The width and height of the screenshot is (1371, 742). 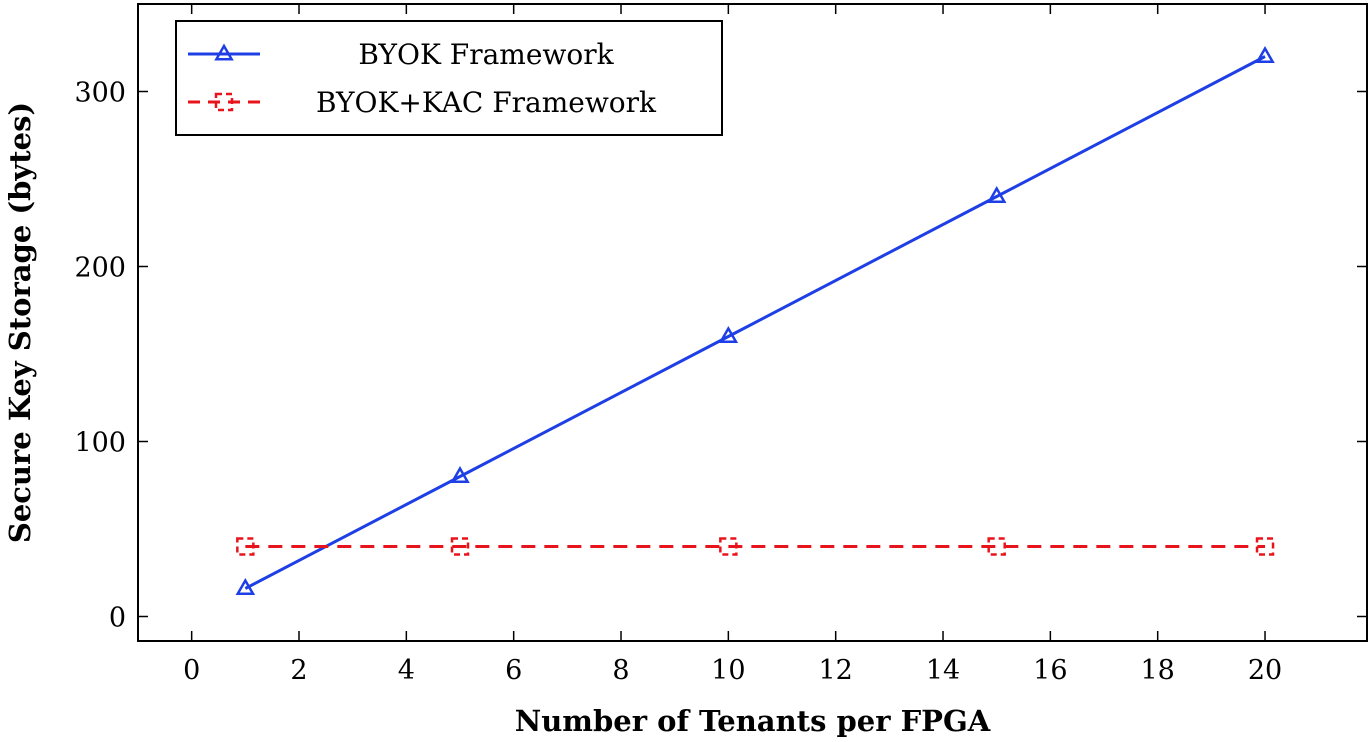 I want to click on y-tick-label: 100, so click(x=100, y=443).